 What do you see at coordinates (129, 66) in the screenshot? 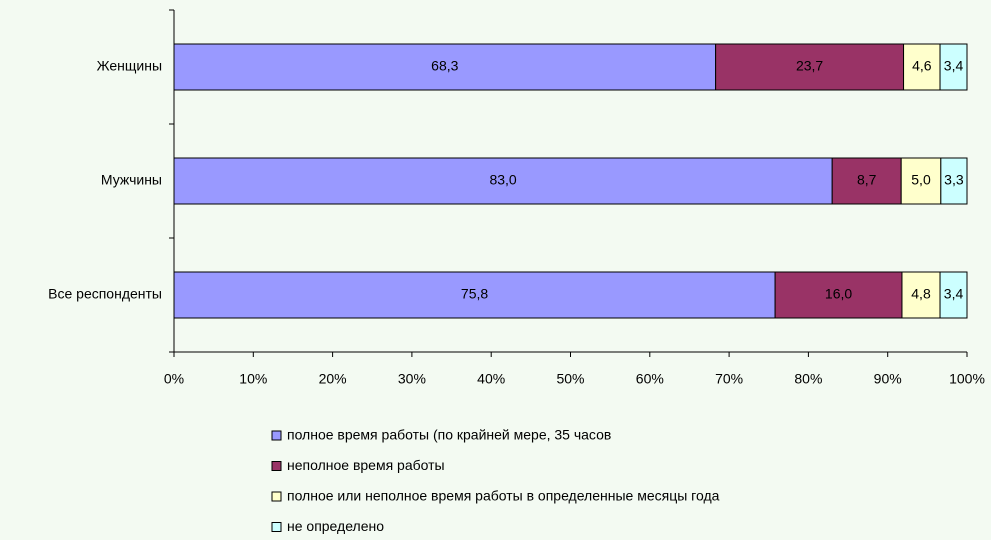
I see `y-tick-label: Женщины` at bounding box center [129, 66].